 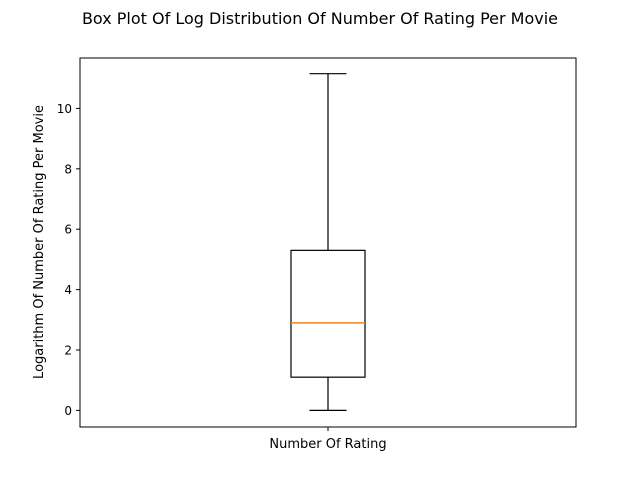 I want to click on x-tick-label: Number Of Rating, so click(x=327, y=444).